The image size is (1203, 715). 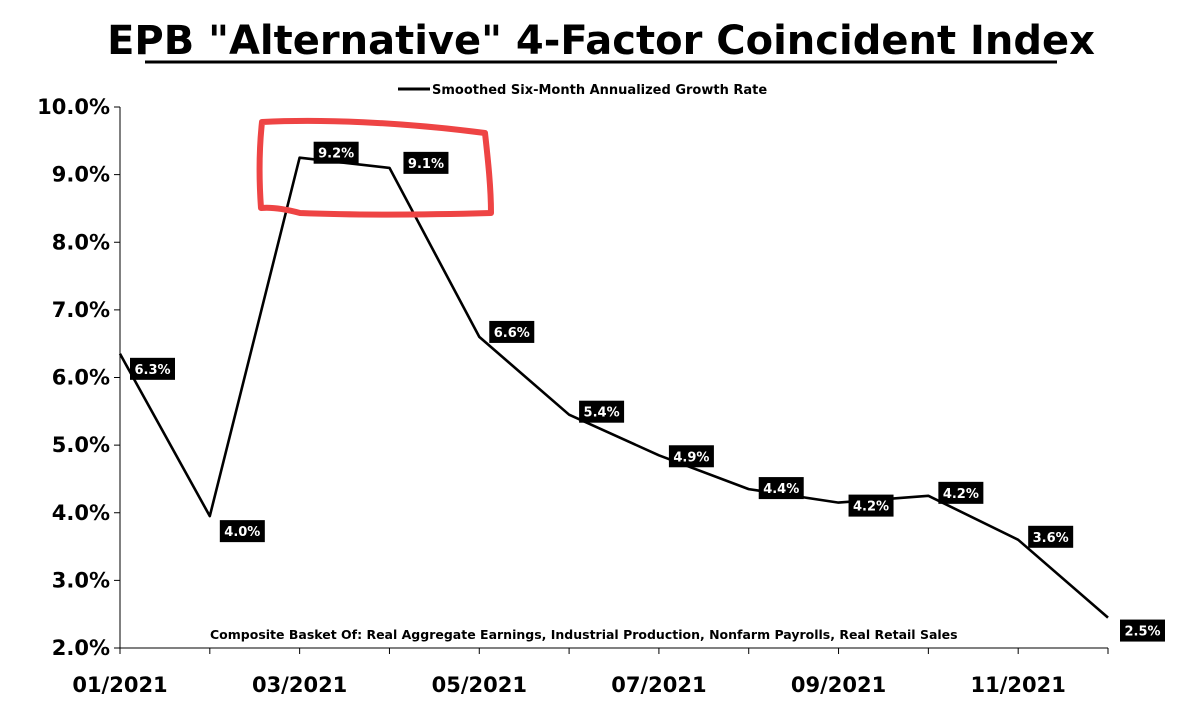 What do you see at coordinates (73, 107) in the screenshot?
I see `y-tick-label: 10.0%` at bounding box center [73, 107].